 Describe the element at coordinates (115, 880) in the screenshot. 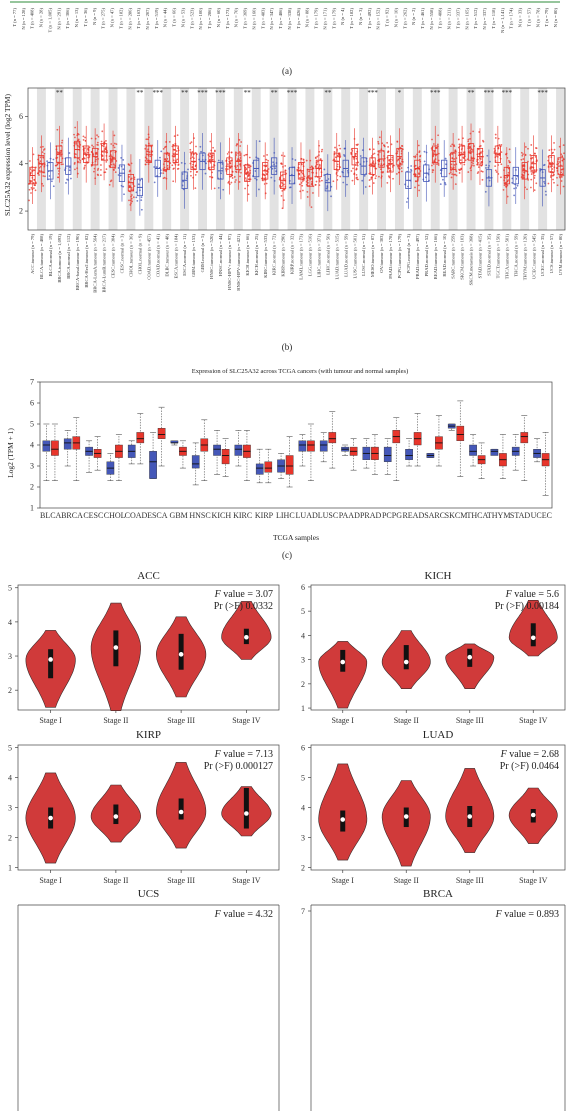

I see `violin-stage-label: Stage II` at that location.